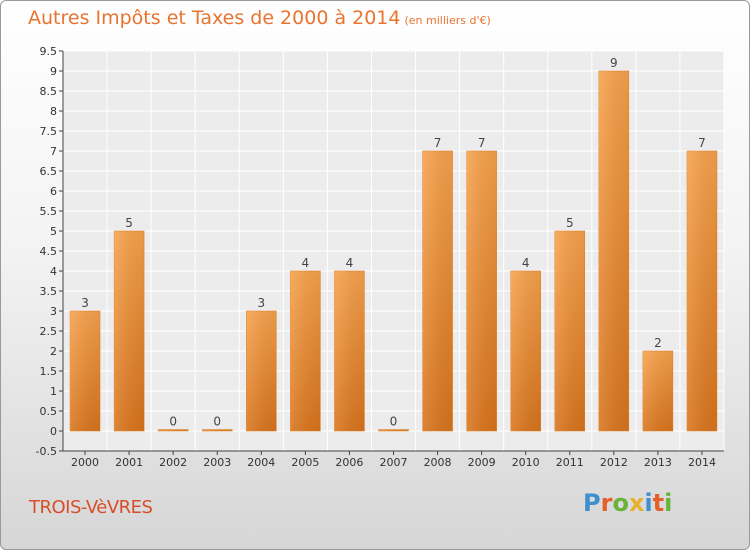  I want to click on chart-title-text: Autres Impôts et Taxes de 2000 à 2014, so click(214, 18).